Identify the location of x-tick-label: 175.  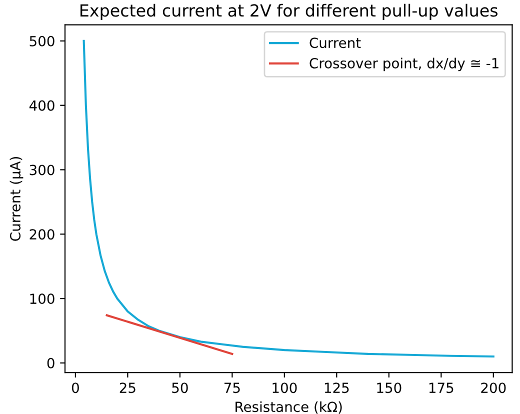
(441, 388).